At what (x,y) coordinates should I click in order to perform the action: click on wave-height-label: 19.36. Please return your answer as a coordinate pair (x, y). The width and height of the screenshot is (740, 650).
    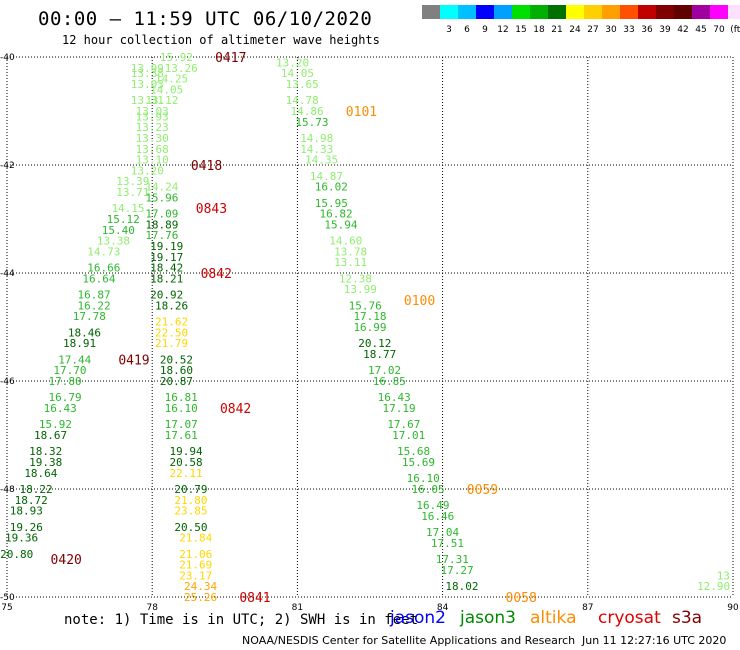
    Looking at the image, I should click on (21, 538).